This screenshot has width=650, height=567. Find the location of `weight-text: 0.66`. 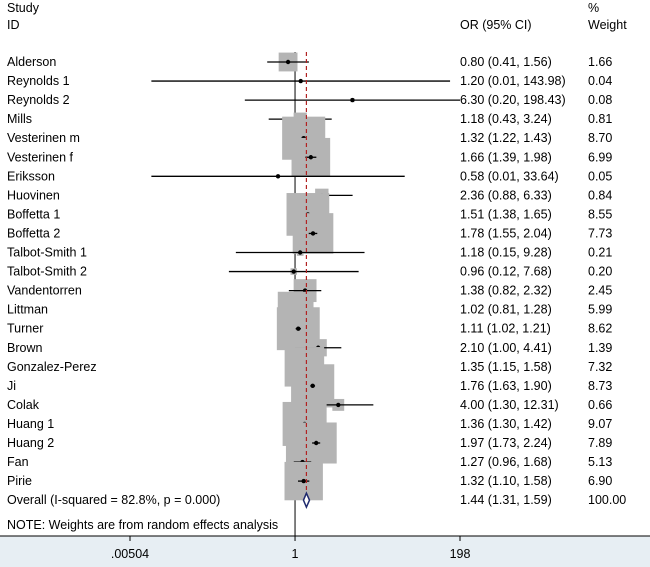

weight-text: 0.66 is located at coordinates (600, 405).